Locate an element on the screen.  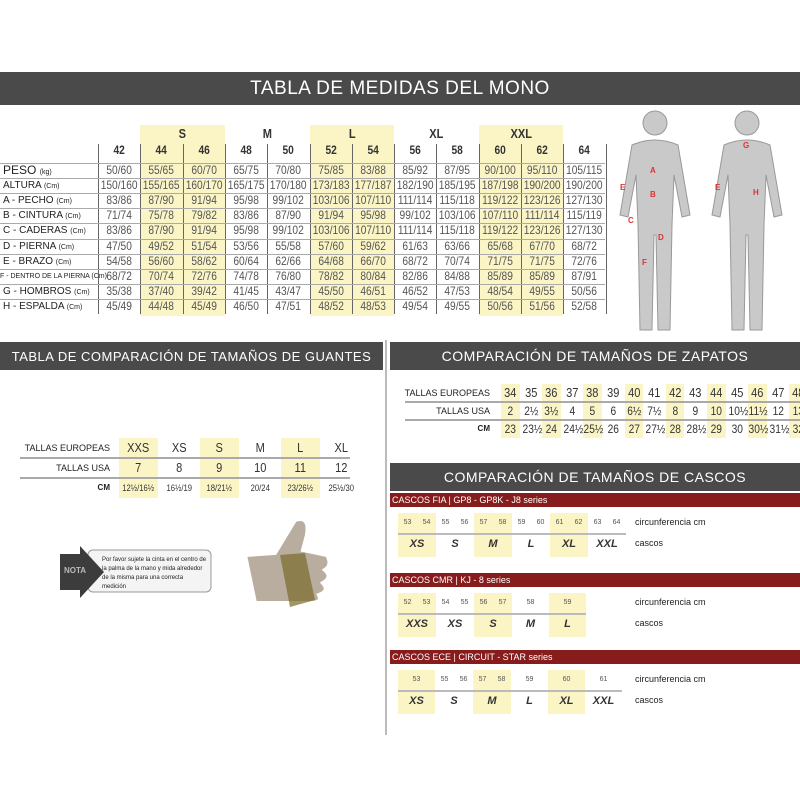
table-cell: 25½ is located at coordinates (593, 429).